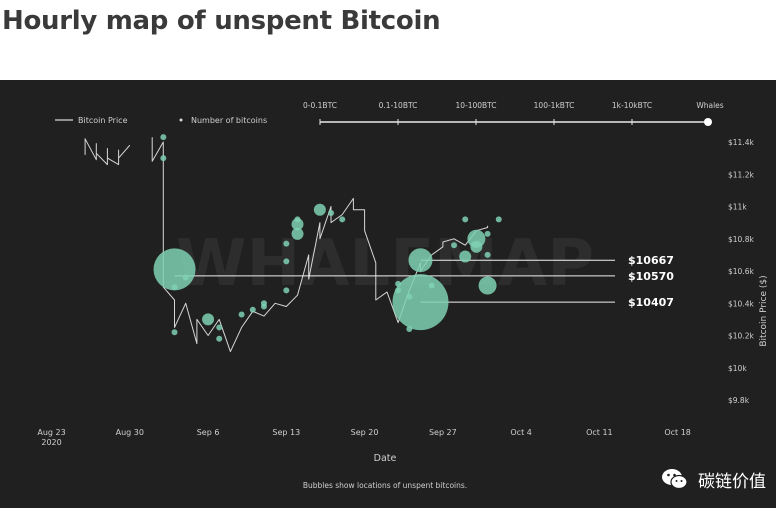  I want to click on y-axis-label: Bitcoin Price ($), so click(764, 310).